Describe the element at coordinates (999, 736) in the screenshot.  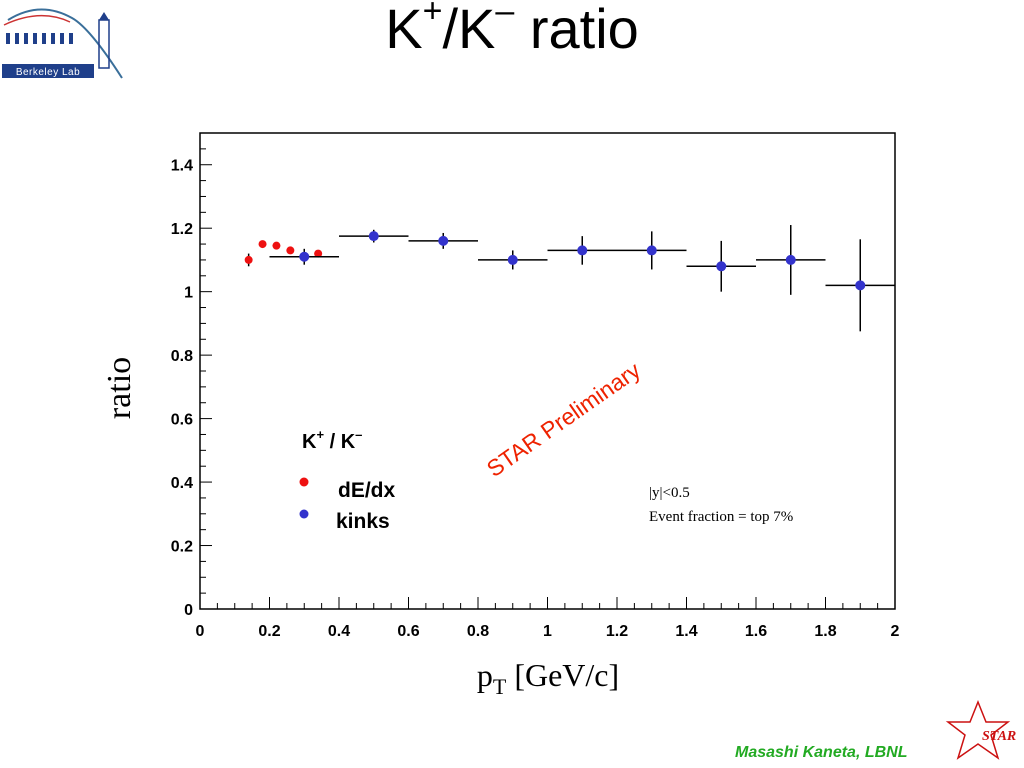
I see `svg-text: STAR` at that location.